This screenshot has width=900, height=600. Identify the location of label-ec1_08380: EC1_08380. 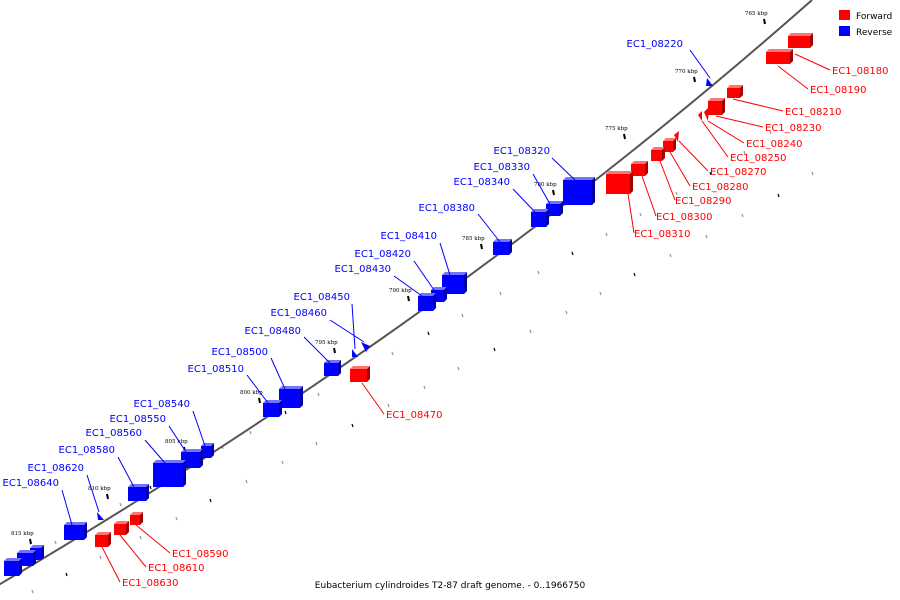
(460, 223).